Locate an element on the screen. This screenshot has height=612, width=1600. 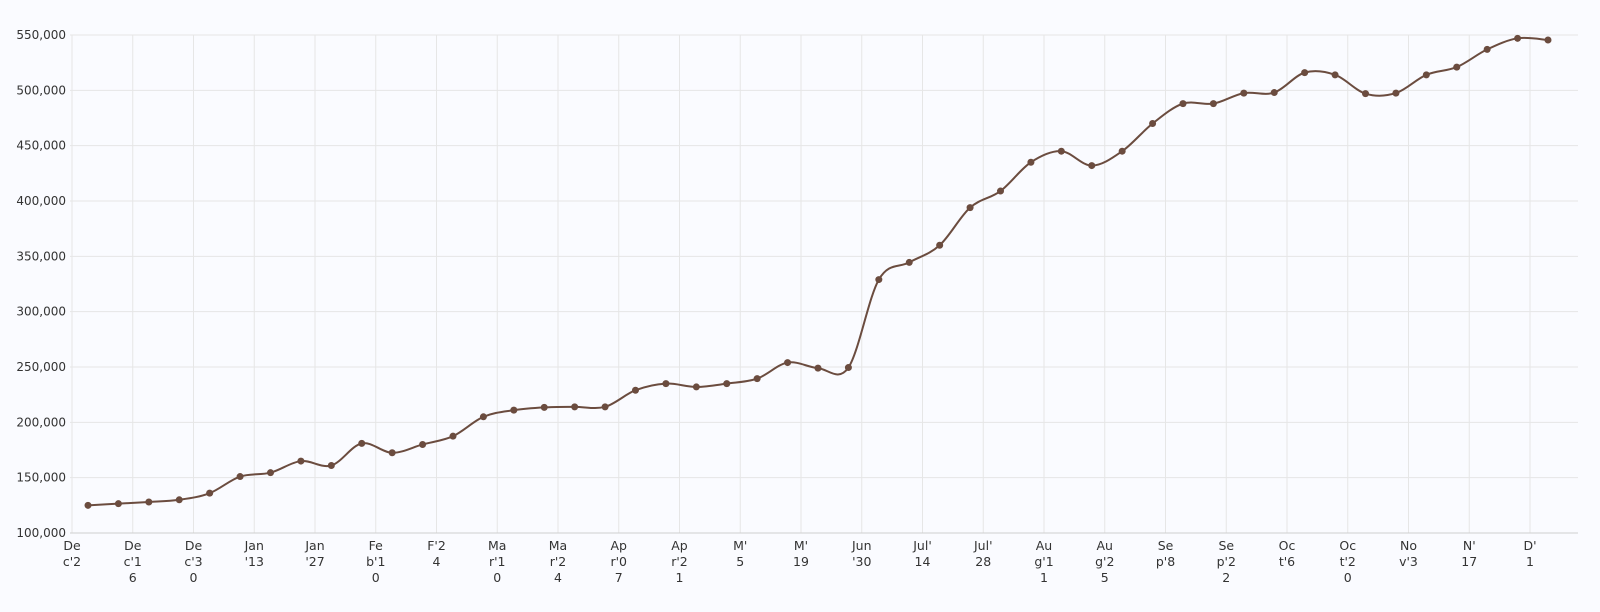
y-tick-label: 150,000 is located at coordinates (41, 478).